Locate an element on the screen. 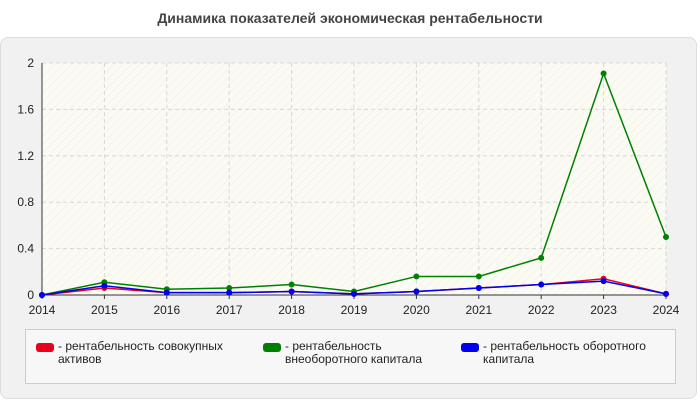 This screenshot has height=400, width=700. x-tick-label: 2024 is located at coordinates (666, 310).